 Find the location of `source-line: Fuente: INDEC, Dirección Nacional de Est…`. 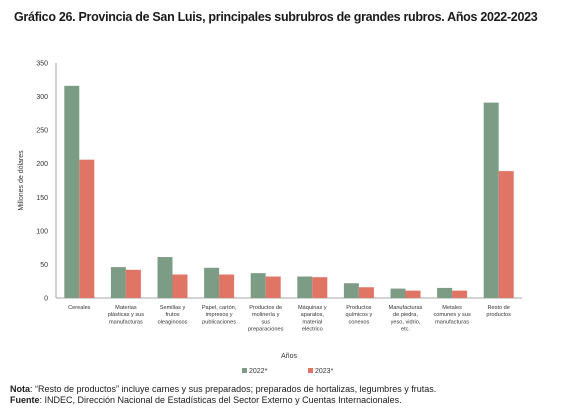

source-line: Fuente: INDEC, Dirección Nacional de Est… is located at coordinates (290, 400).